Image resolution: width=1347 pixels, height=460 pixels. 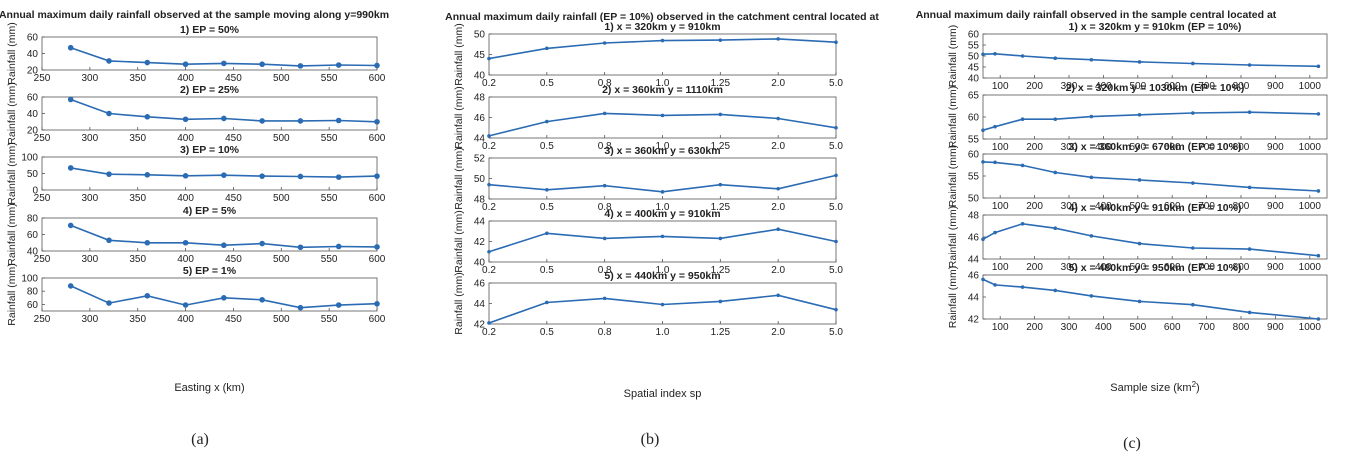 I want to click on x-tick-label: 5.0, so click(x=836, y=270).